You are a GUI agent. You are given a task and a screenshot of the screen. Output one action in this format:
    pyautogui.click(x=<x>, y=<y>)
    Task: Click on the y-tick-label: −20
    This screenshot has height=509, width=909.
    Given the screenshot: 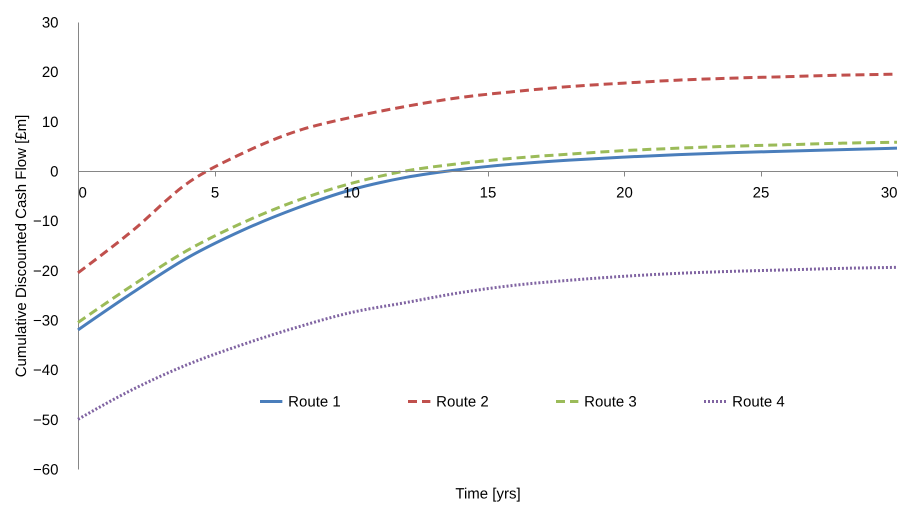 What is the action you would take?
    pyautogui.click(x=45, y=271)
    